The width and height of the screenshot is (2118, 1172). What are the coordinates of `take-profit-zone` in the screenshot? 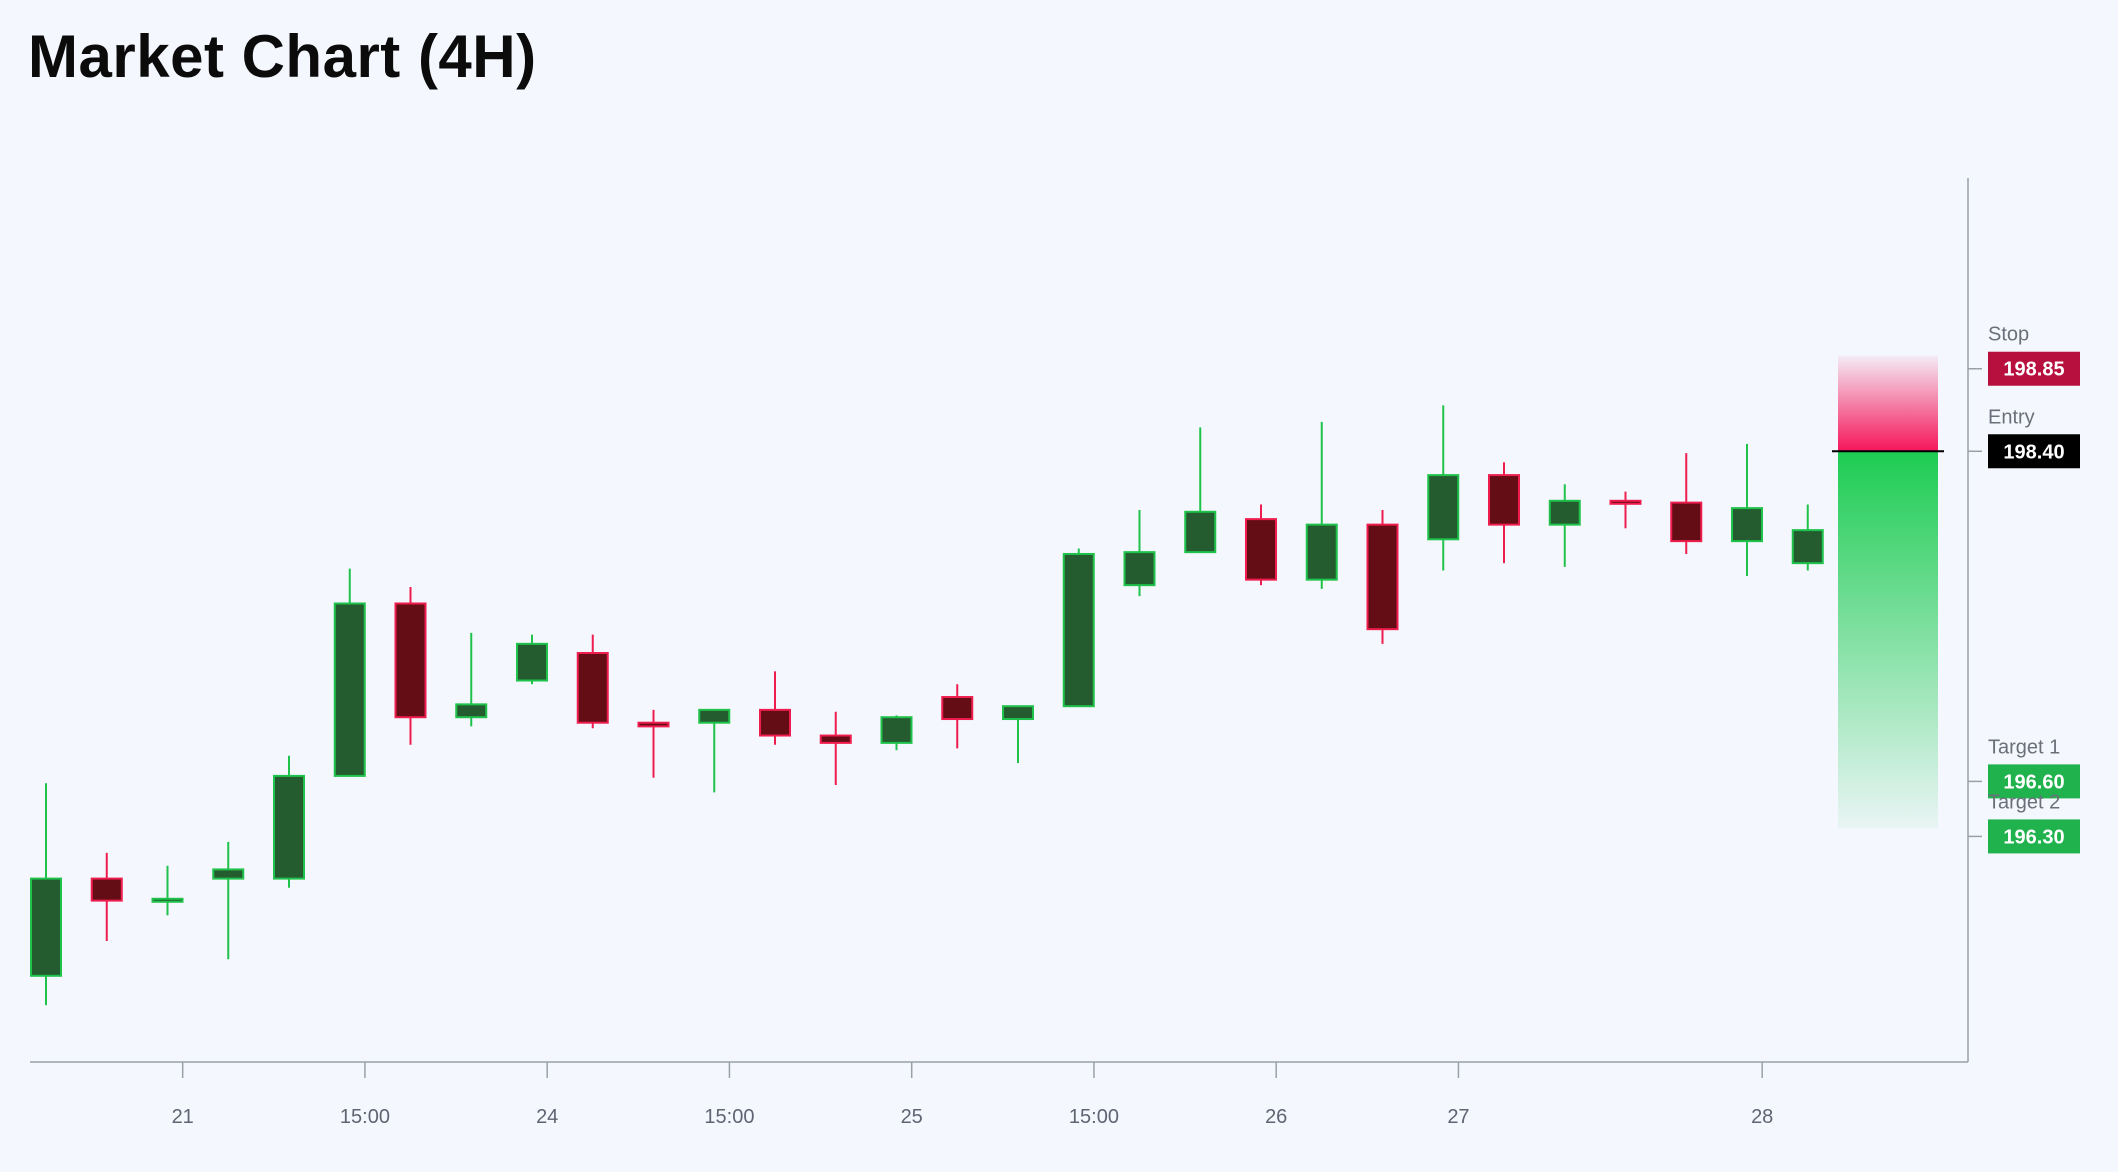 It's located at (1888, 640).